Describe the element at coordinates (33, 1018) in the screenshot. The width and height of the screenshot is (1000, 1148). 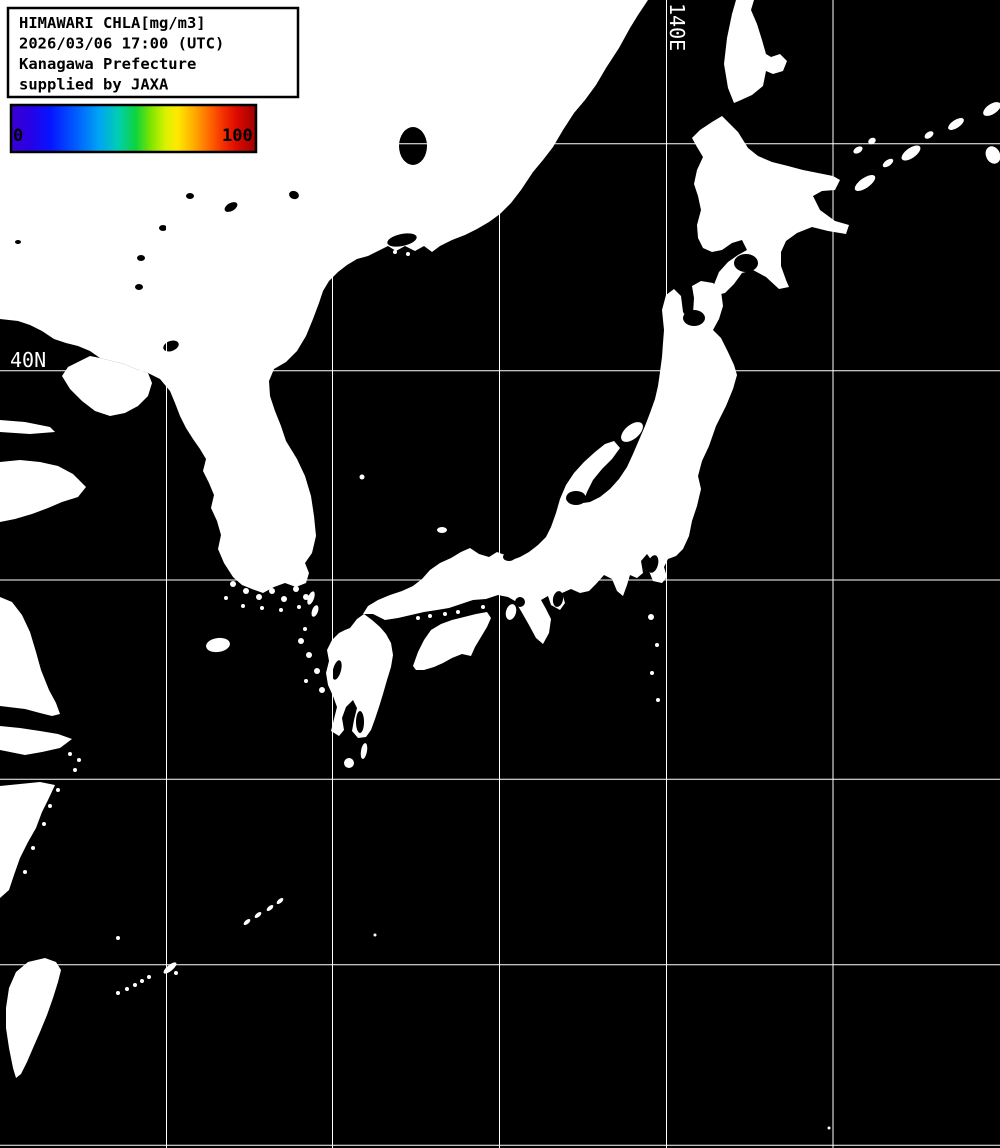
I see `landmass-taiwan` at that location.